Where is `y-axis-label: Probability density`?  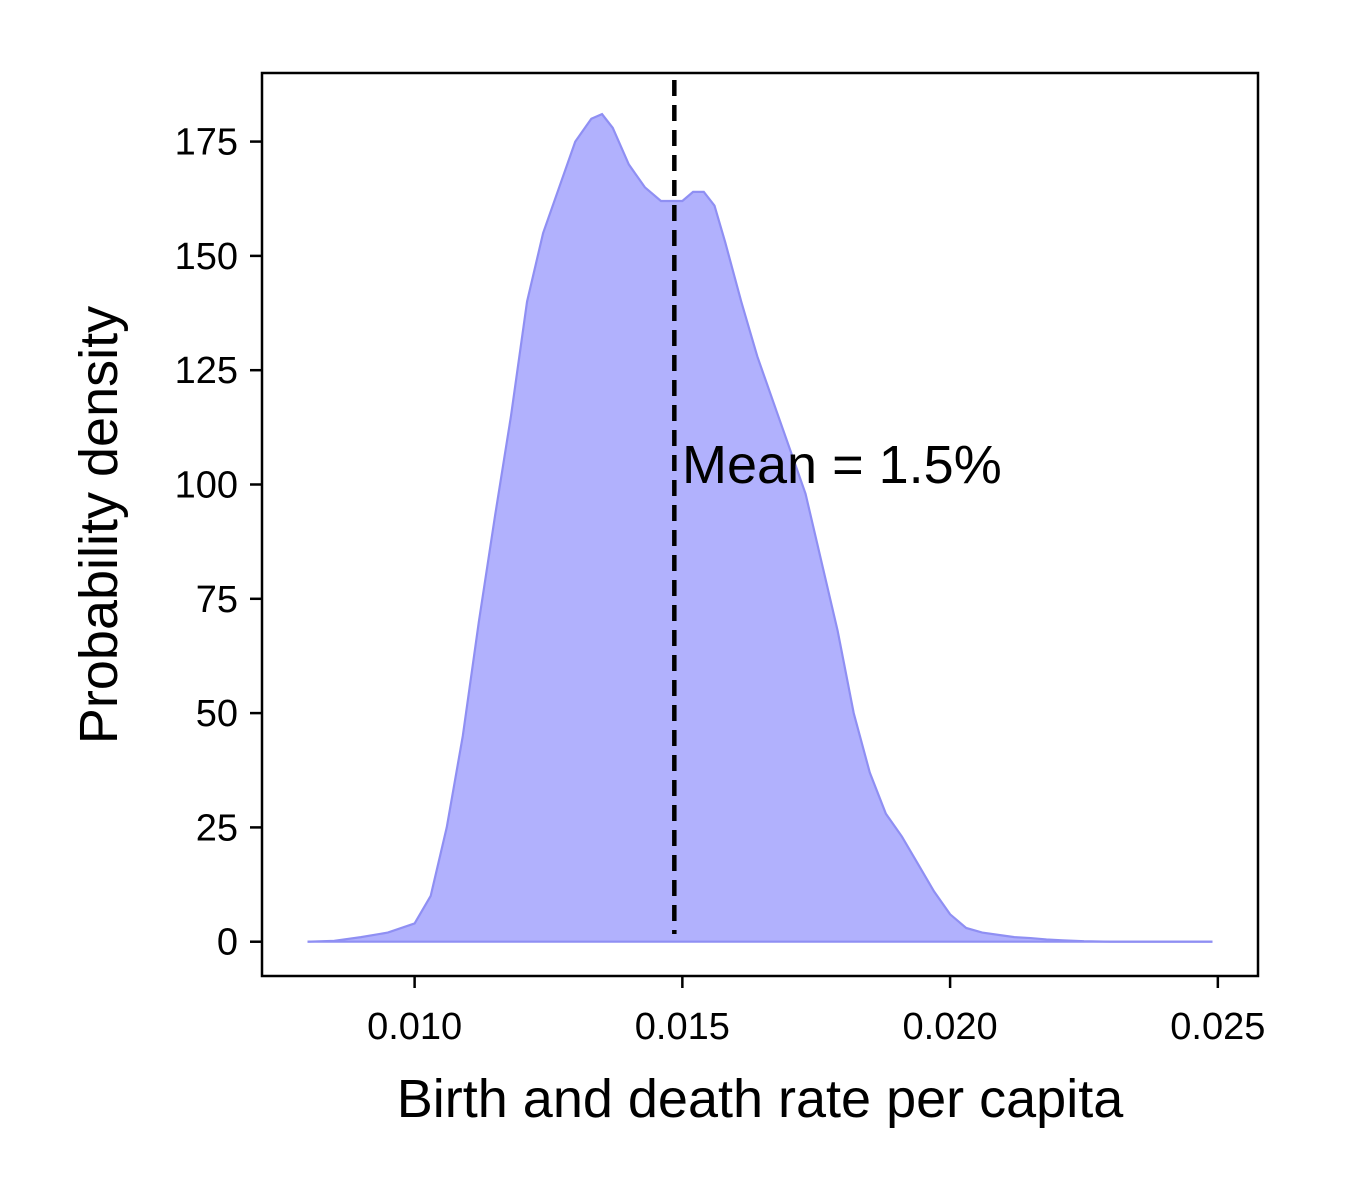
y-axis-label: Probability density is located at coordinates (99, 525).